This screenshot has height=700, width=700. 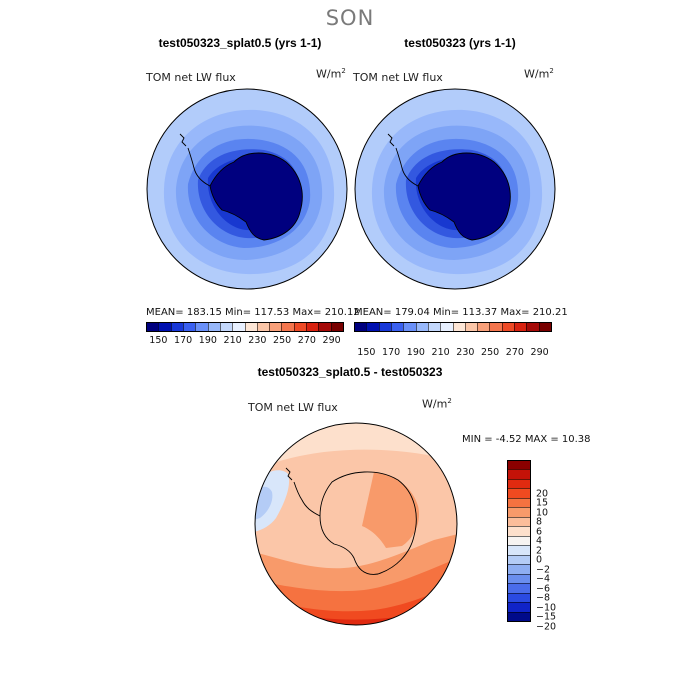 I want to click on diff-polar-map, so click(x=356, y=524).